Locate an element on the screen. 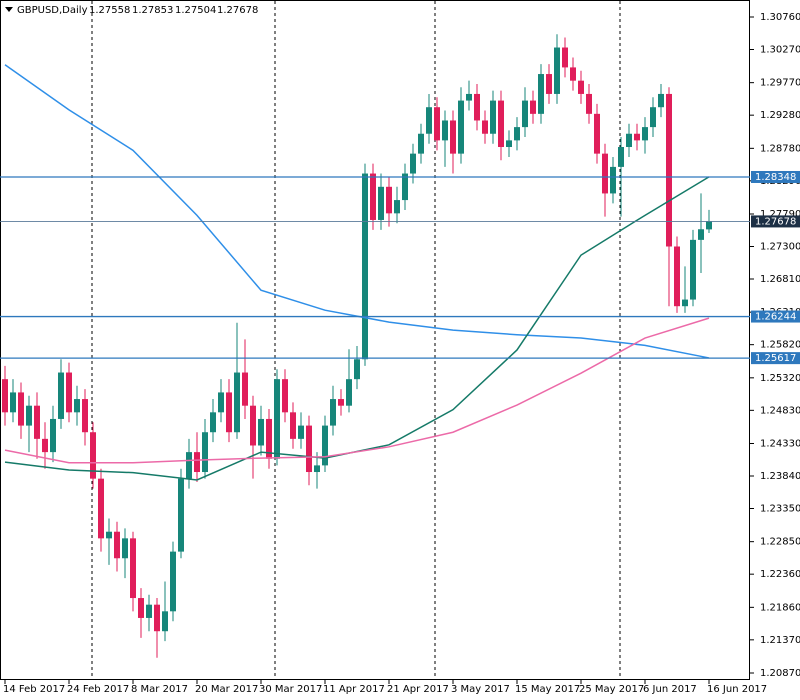 This screenshot has width=800, height=700. x-tick-label: 3 May 2017 is located at coordinates (480, 689).